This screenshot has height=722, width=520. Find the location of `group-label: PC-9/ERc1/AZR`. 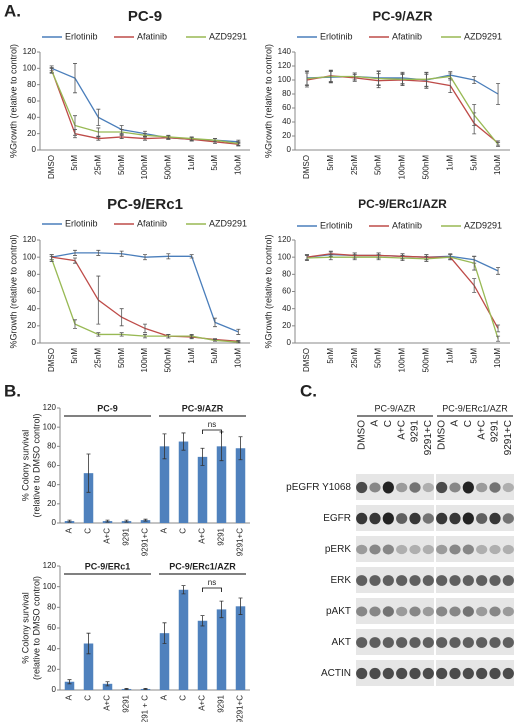

group-label: PC-9/ERc1/AZR is located at coordinates (475, 408).